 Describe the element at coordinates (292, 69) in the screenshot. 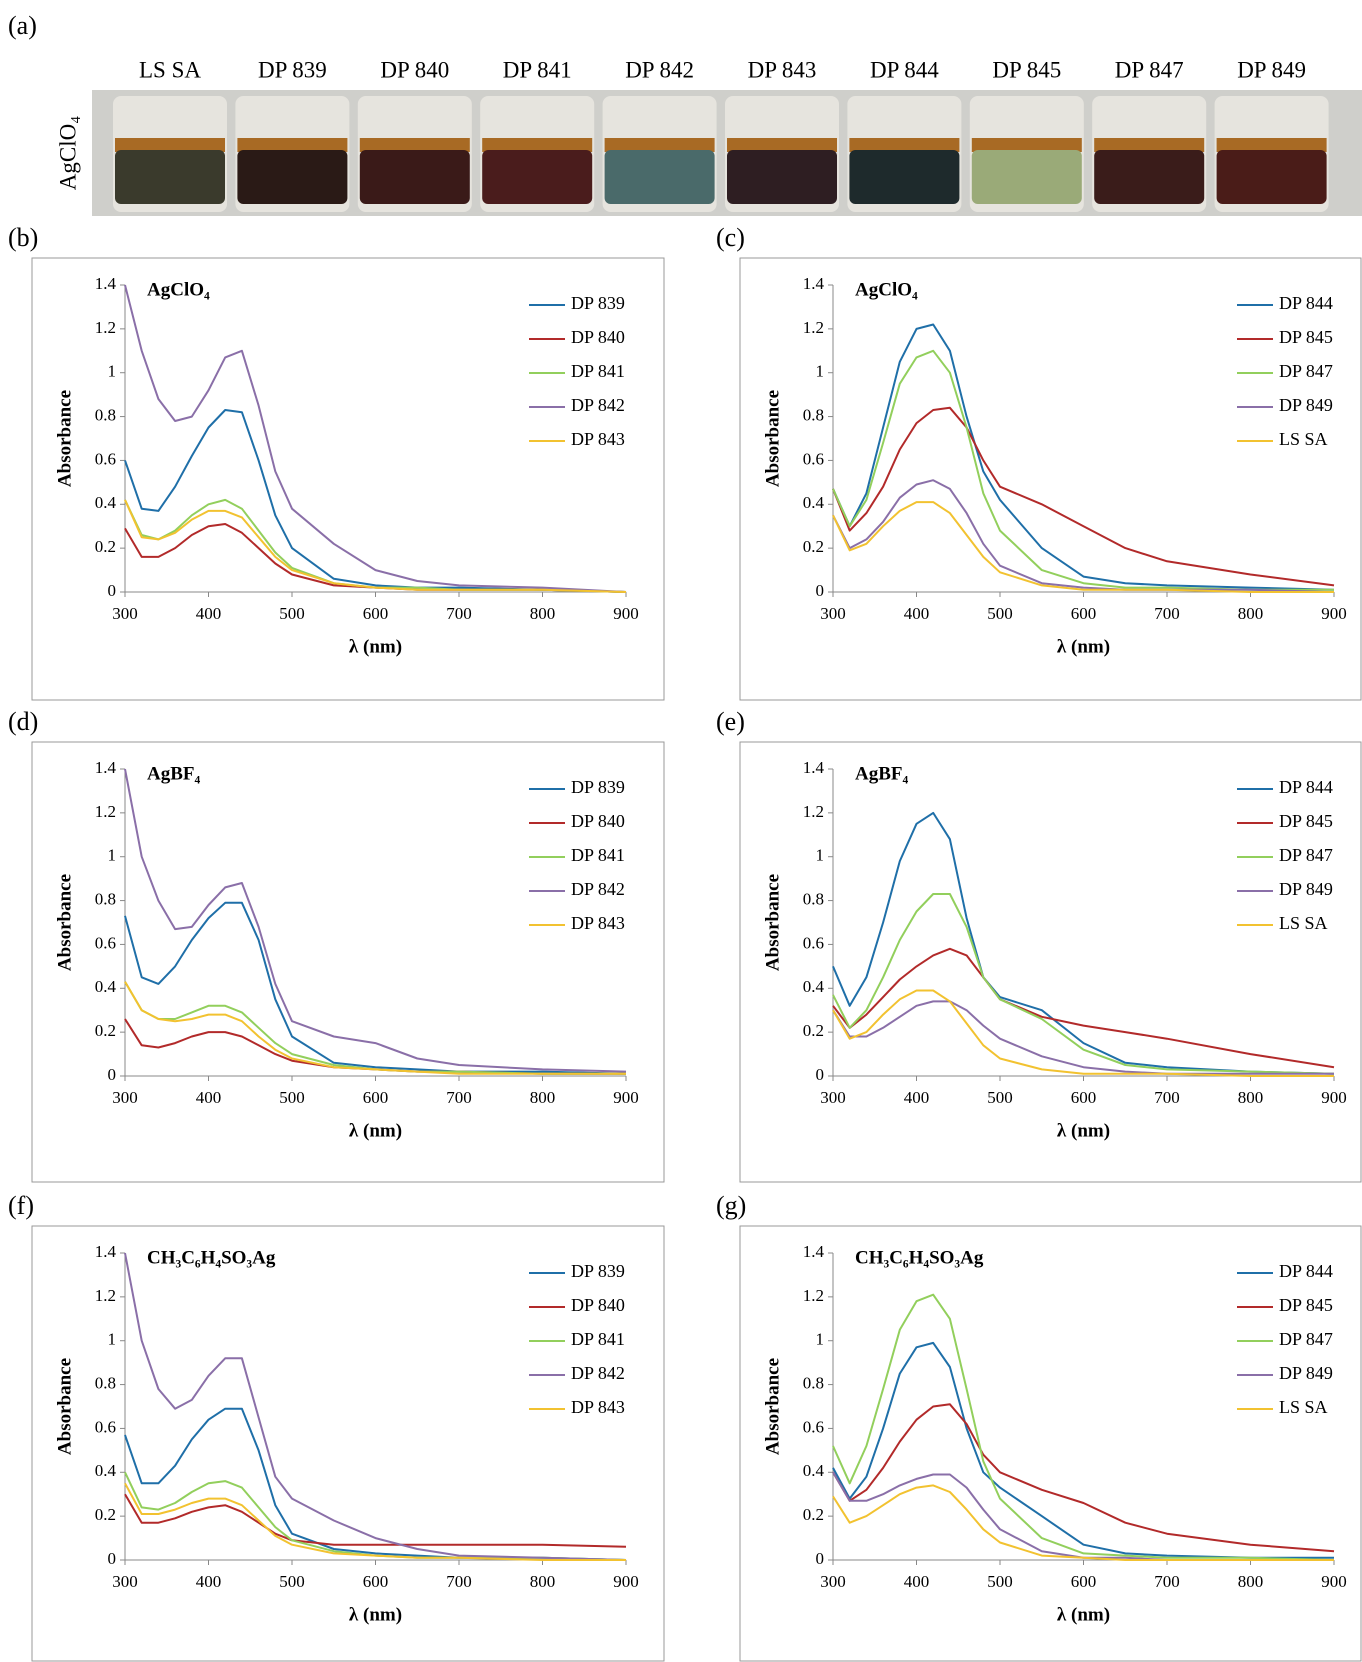

I see `sample-label: DP 839` at that location.